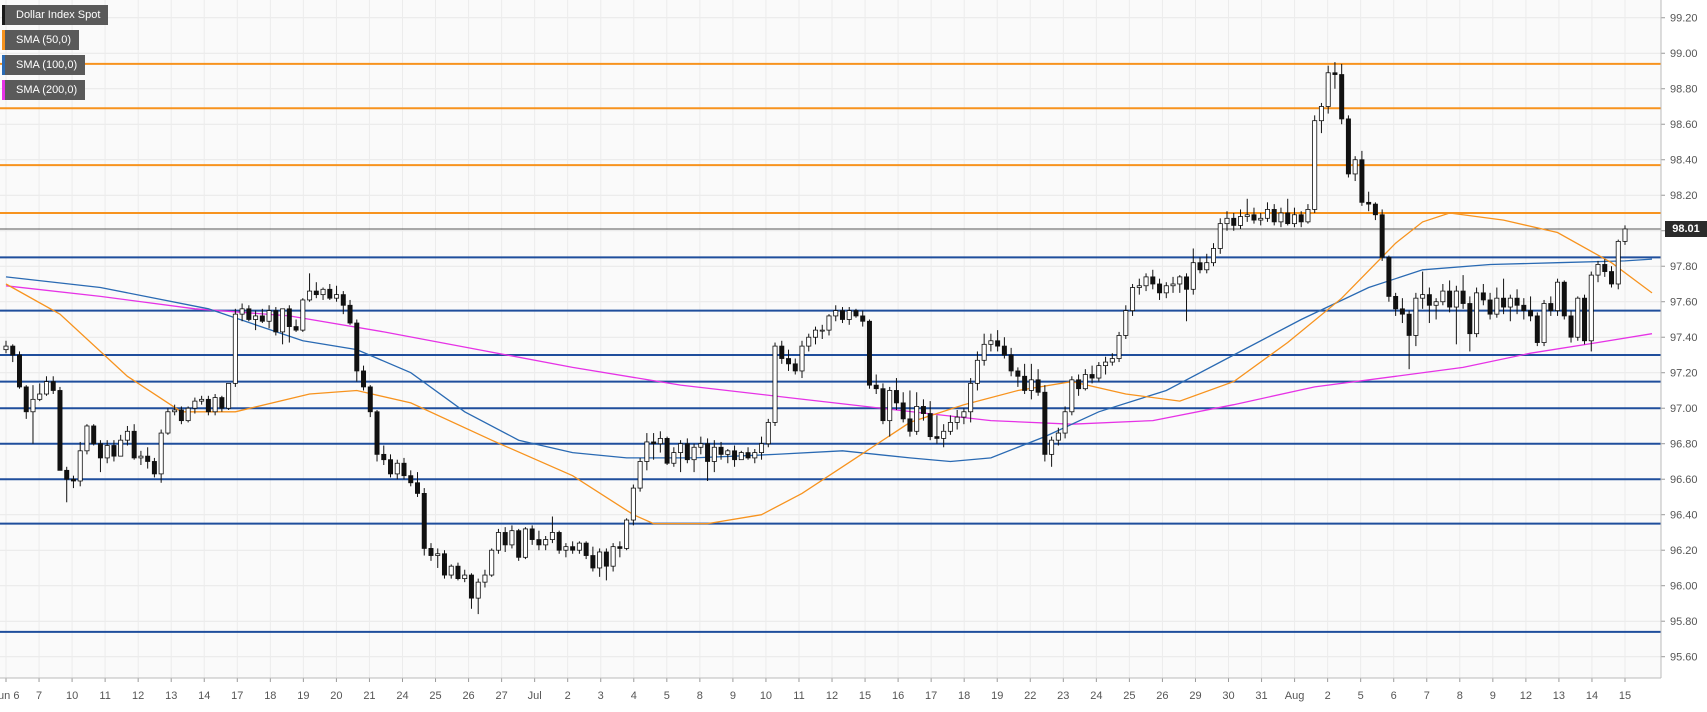 The height and width of the screenshot is (712, 1707). What do you see at coordinates (55, 15) in the screenshot?
I see `legend-item-instrument: Dollar Index Spot` at bounding box center [55, 15].